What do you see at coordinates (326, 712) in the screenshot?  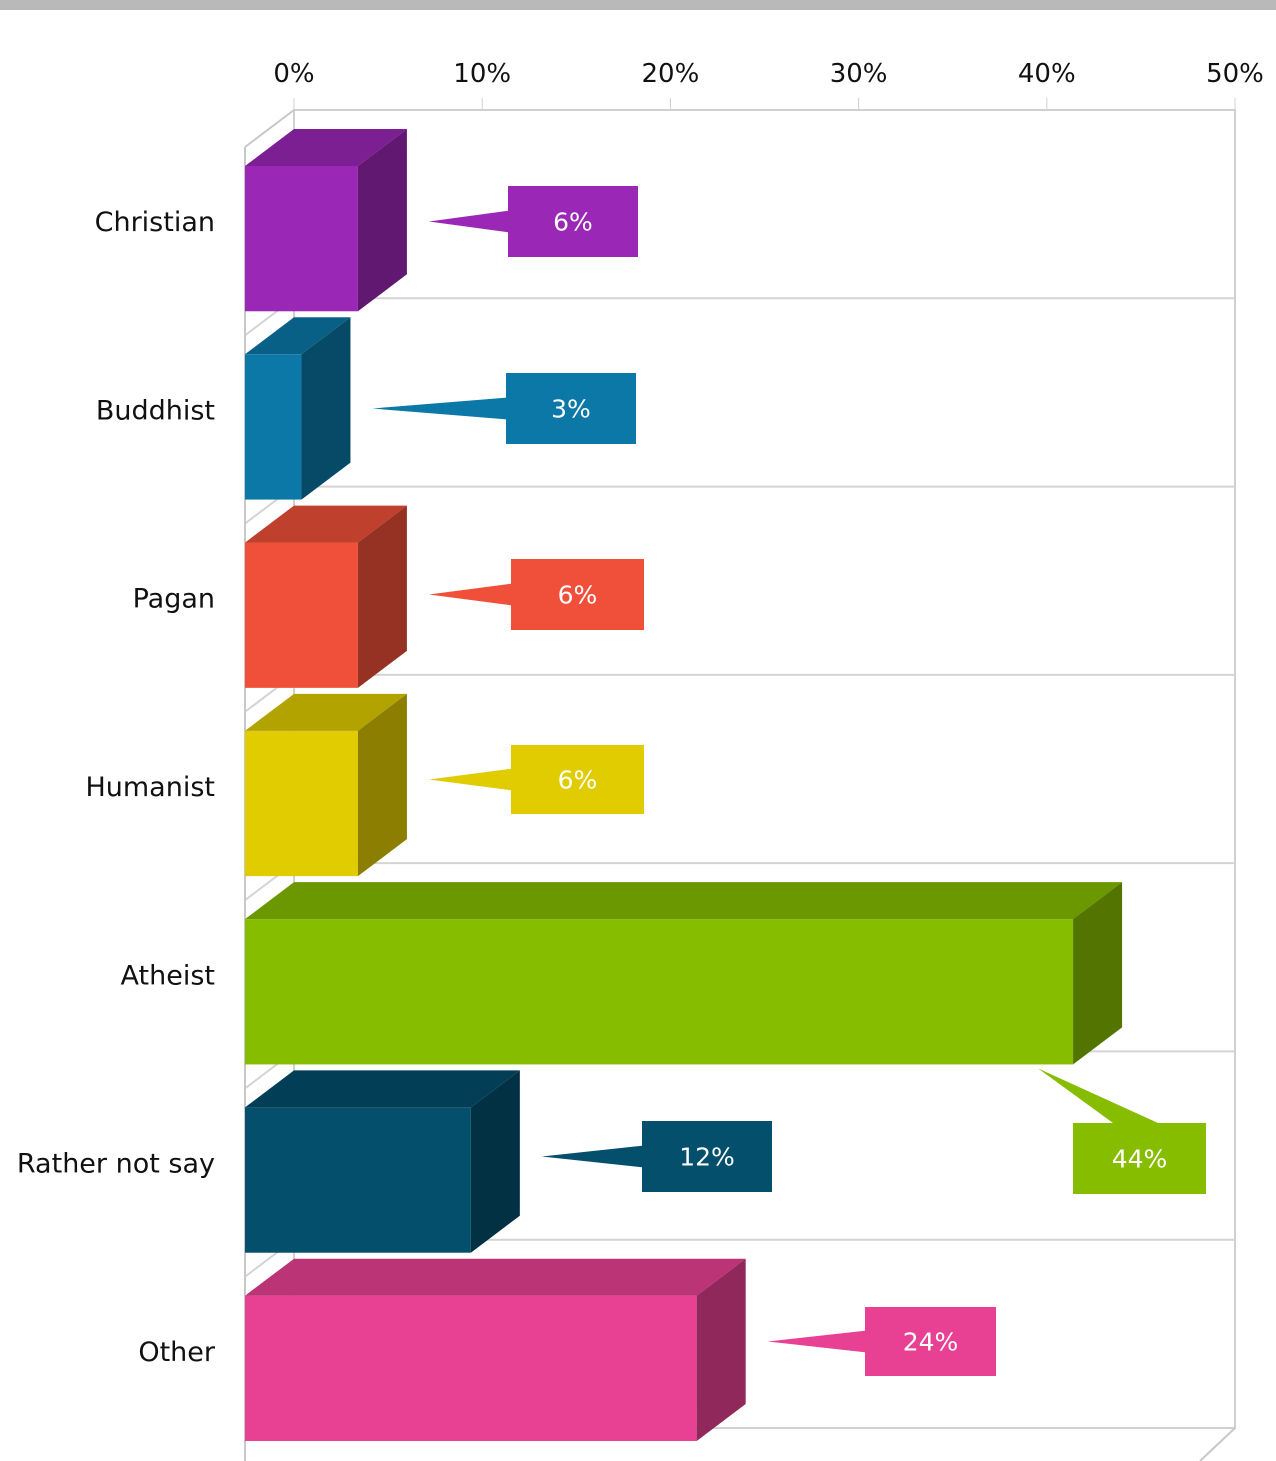 I see `bar-3-top` at bounding box center [326, 712].